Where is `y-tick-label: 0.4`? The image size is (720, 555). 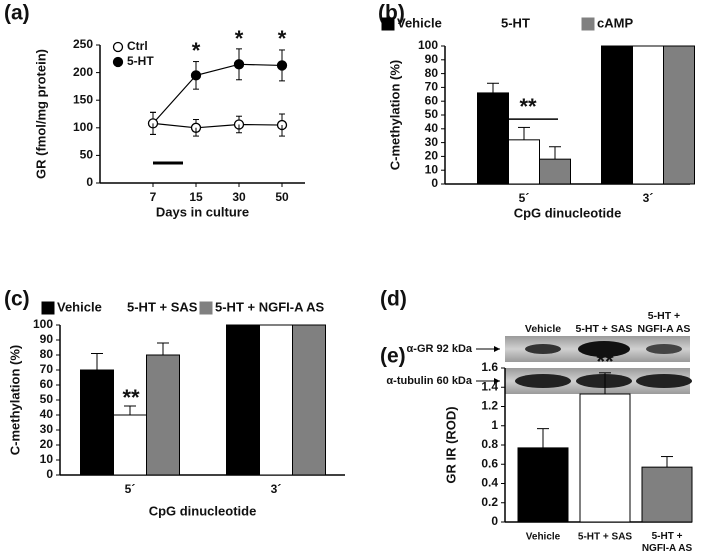
y-tick-label: 0.4 is located at coordinates (489, 483).